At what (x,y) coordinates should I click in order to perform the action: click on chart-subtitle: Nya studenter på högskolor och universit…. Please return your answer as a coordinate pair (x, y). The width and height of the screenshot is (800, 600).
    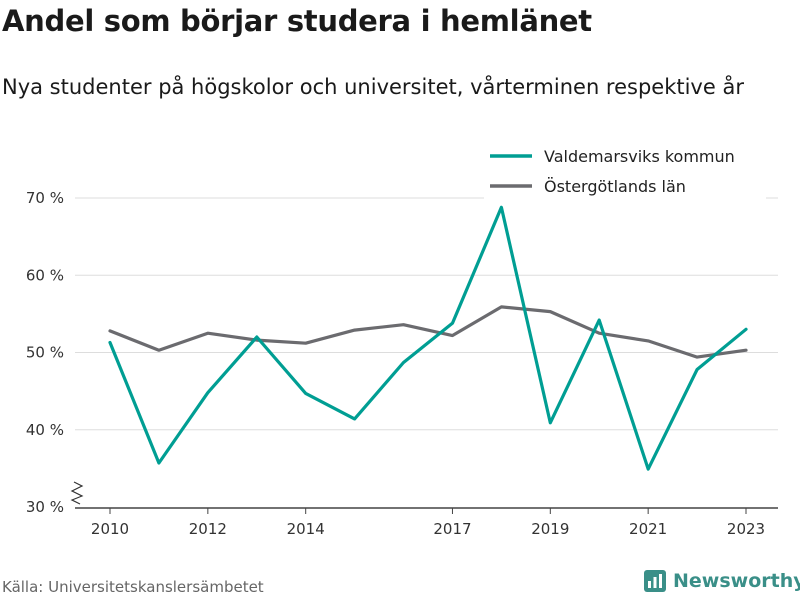
    Looking at the image, I should click on (373, 87).